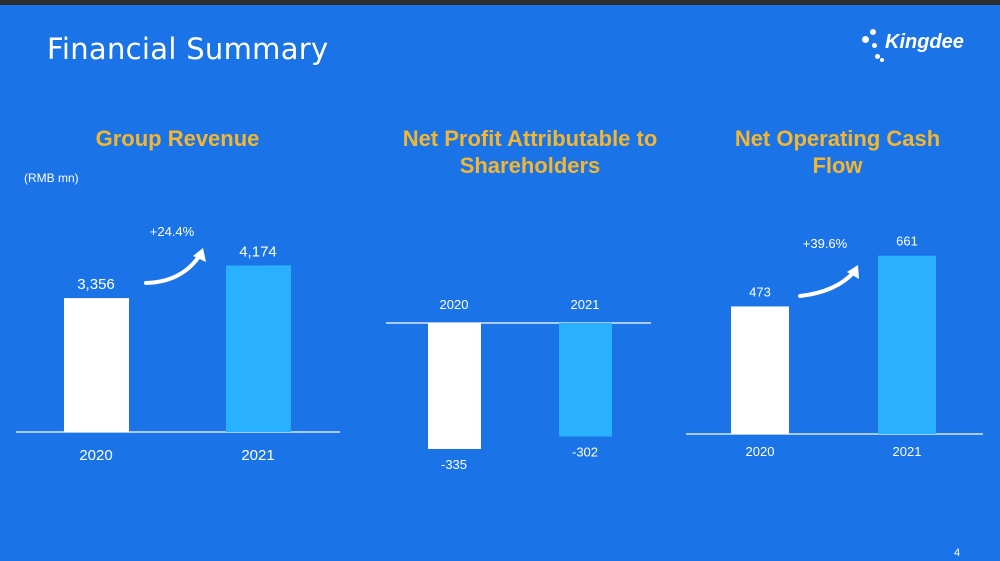 The image size is (1000, 561). I want to click on value-label-2020: -335, so click(454, 464).